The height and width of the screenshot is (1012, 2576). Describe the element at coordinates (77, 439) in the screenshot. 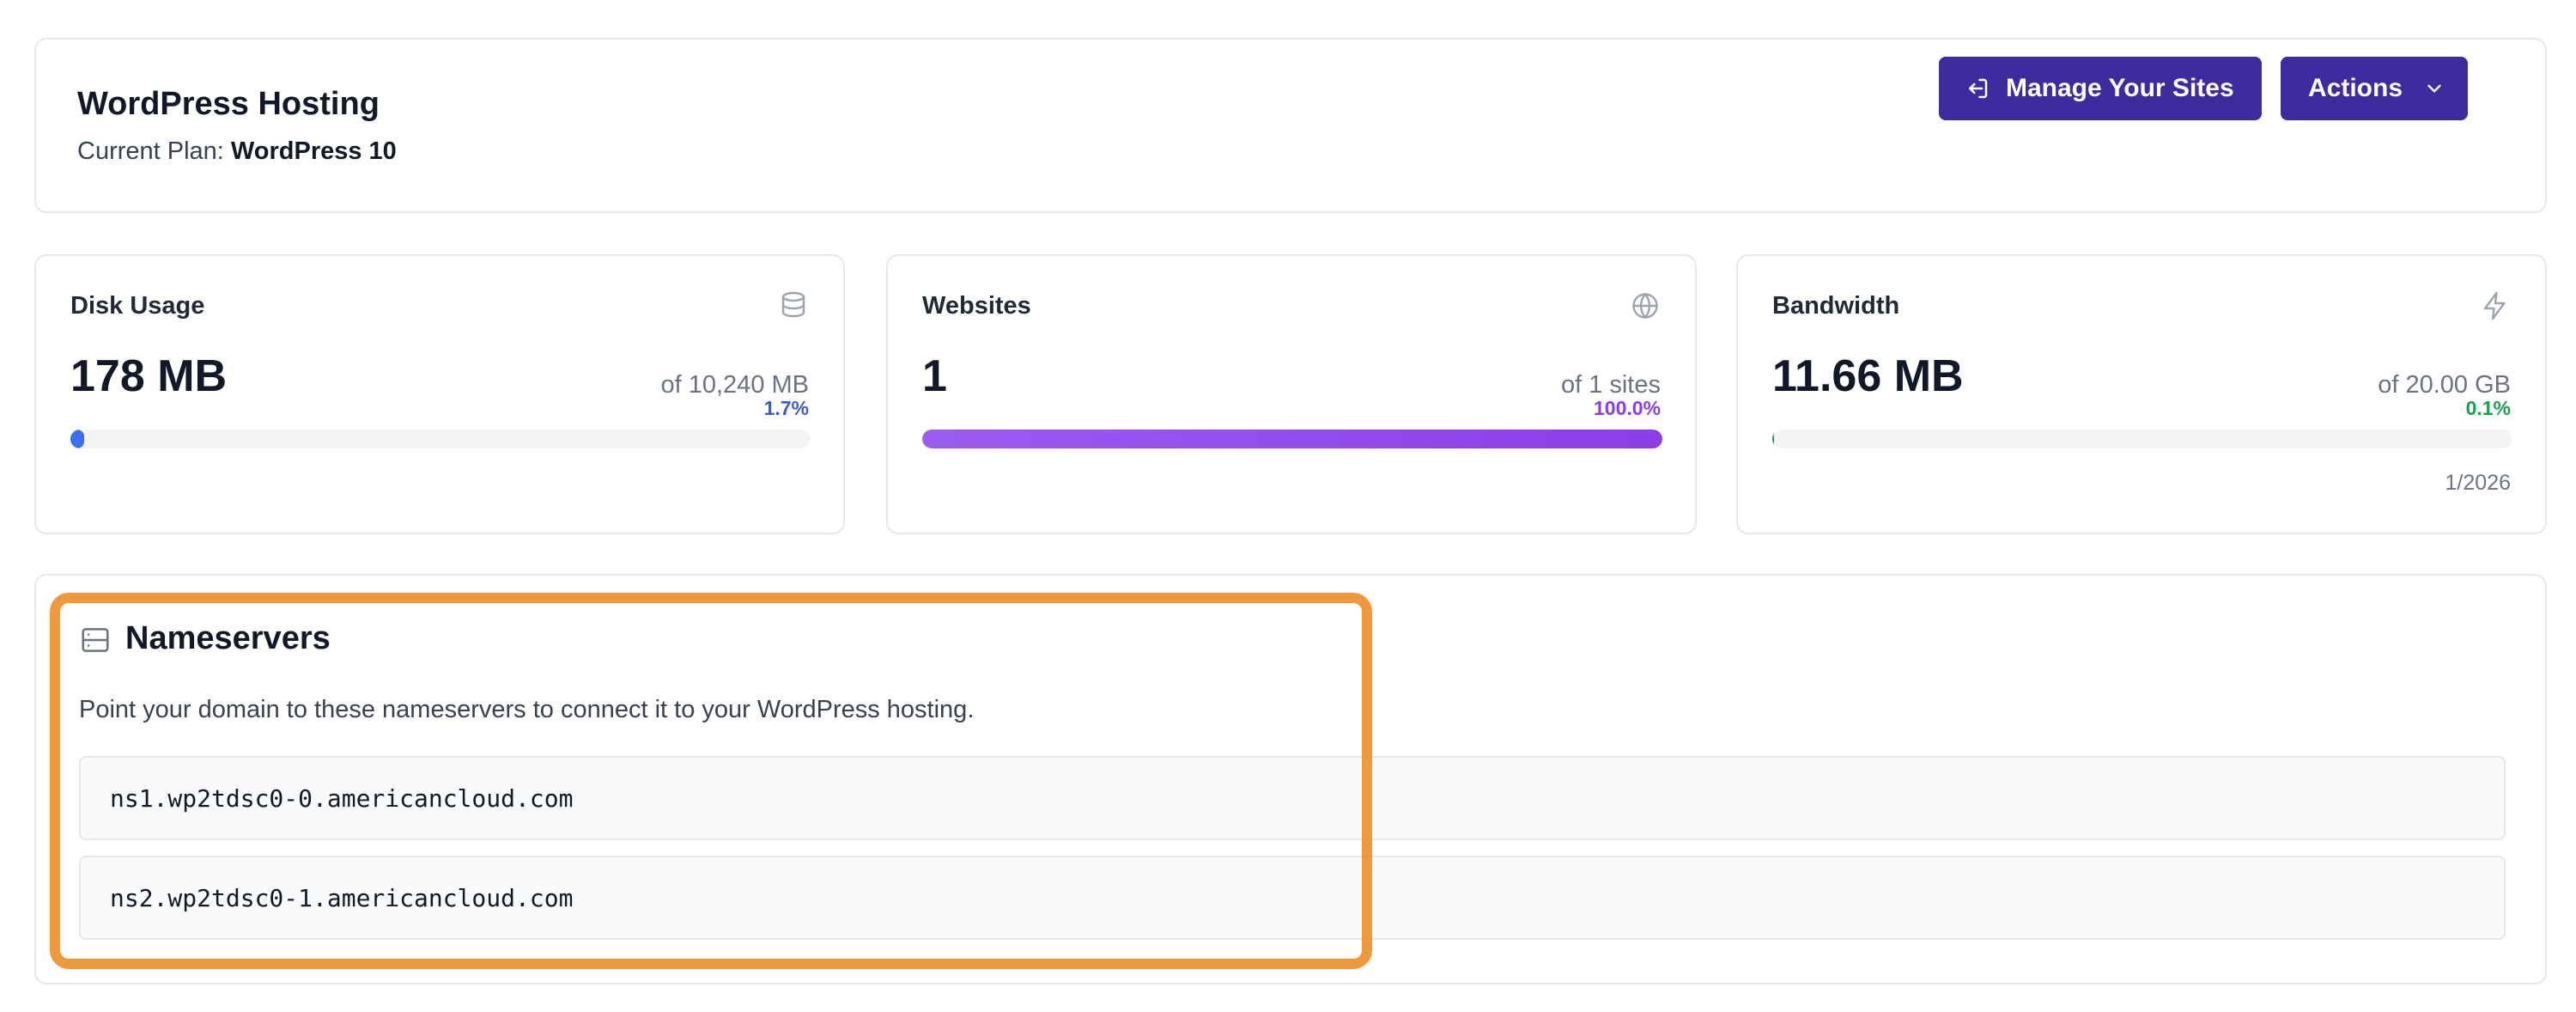

I see `disk-usage-progress-fill` at that location.